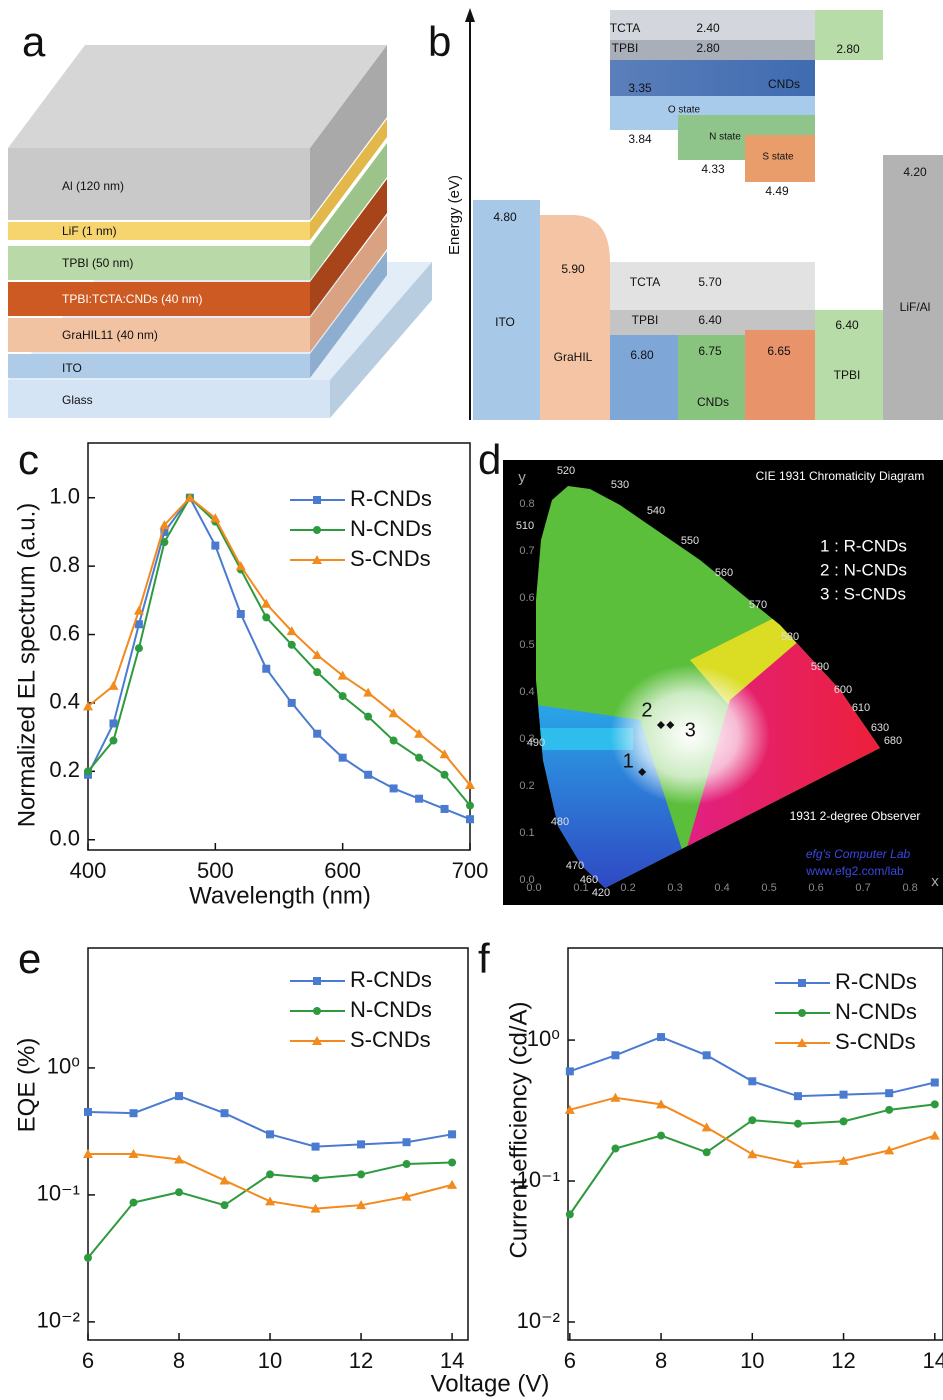 This screenshot has width=943, height=1400. What do you see at coordinates (674, 888) in the screenshot?
I see `x-tick-label: 0.3` at bounding box center [674, 888].